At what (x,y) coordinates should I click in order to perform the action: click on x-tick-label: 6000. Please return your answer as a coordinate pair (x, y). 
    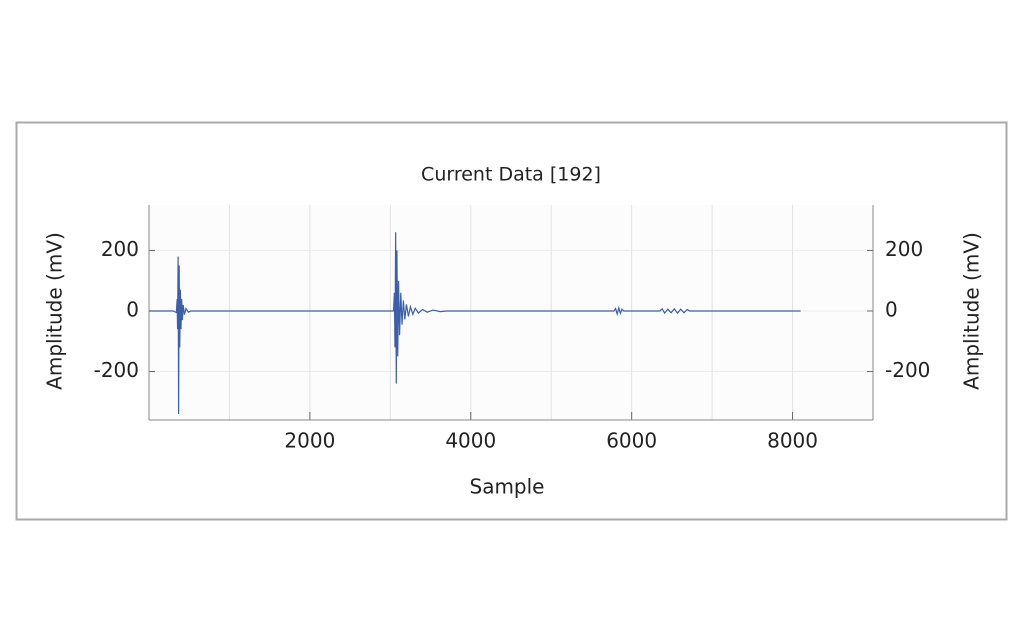
    Looking at the image, I should click on (631, 441).